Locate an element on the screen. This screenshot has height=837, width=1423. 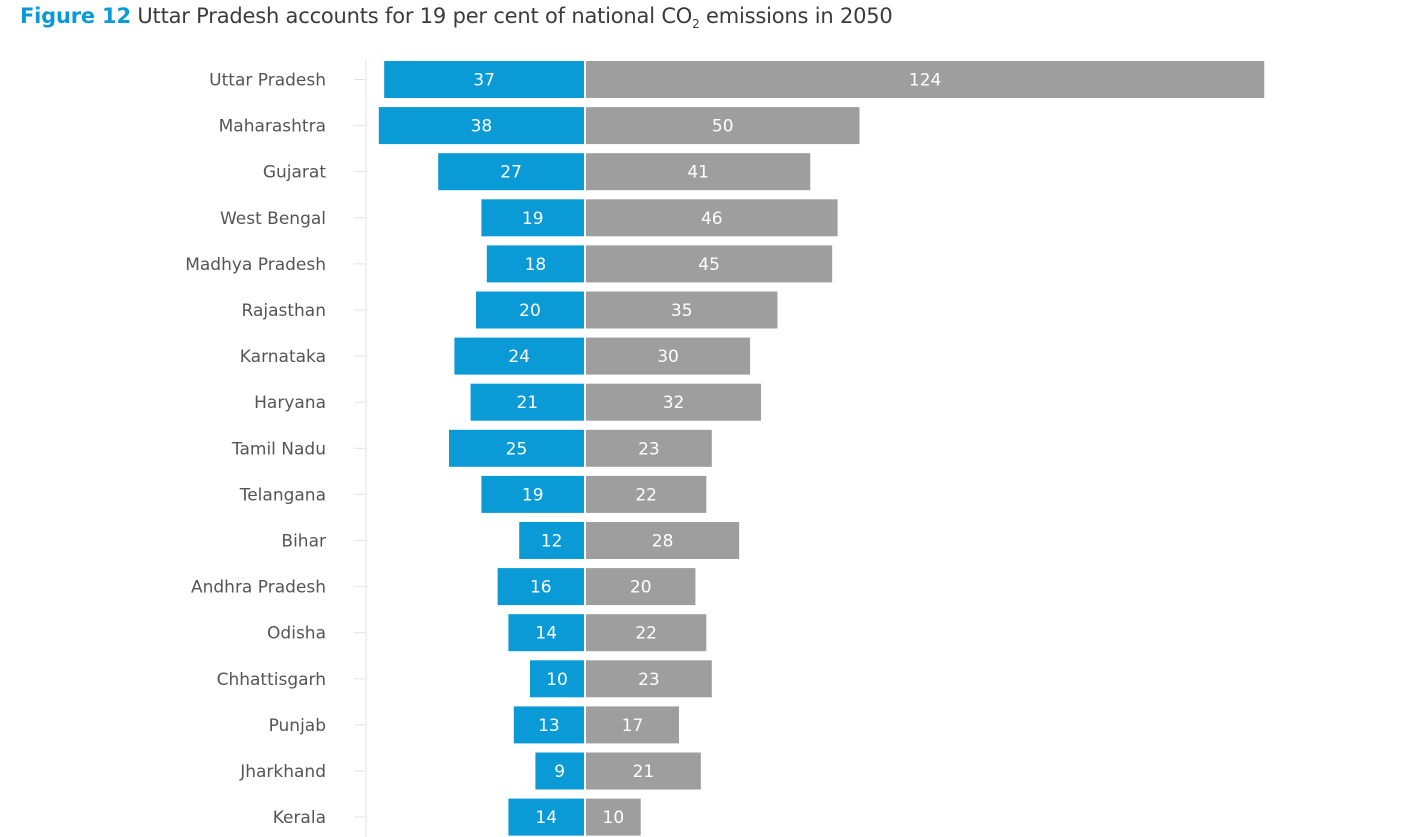
bar-right-label: 30 is located at coordinates (668, 357).